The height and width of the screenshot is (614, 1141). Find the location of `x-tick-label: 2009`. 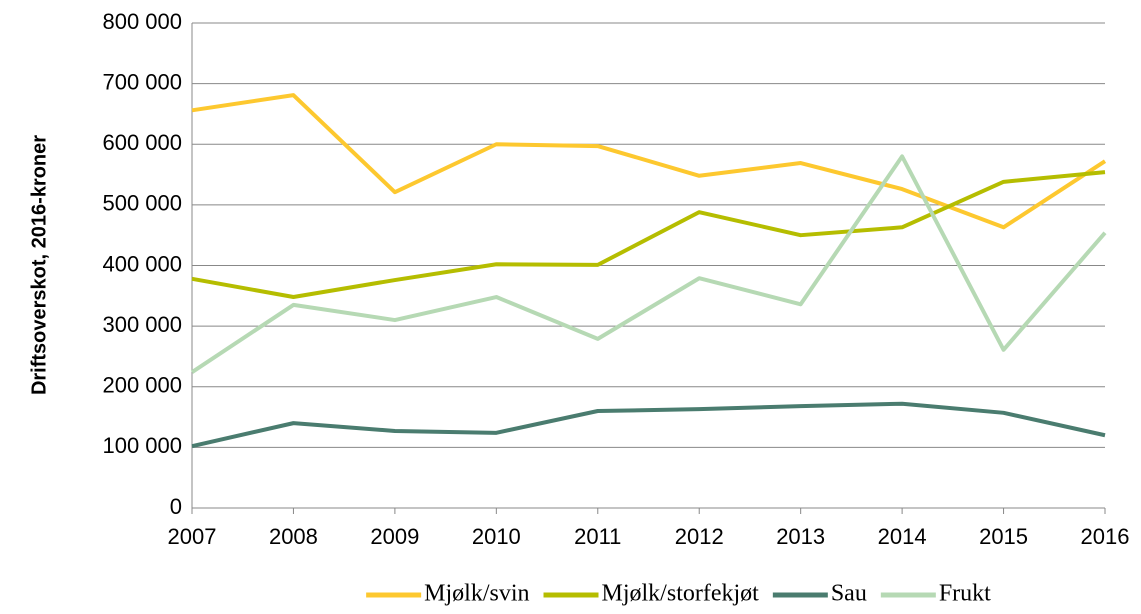

x-tick-label: 2009 is located at coordinates (394, 536).